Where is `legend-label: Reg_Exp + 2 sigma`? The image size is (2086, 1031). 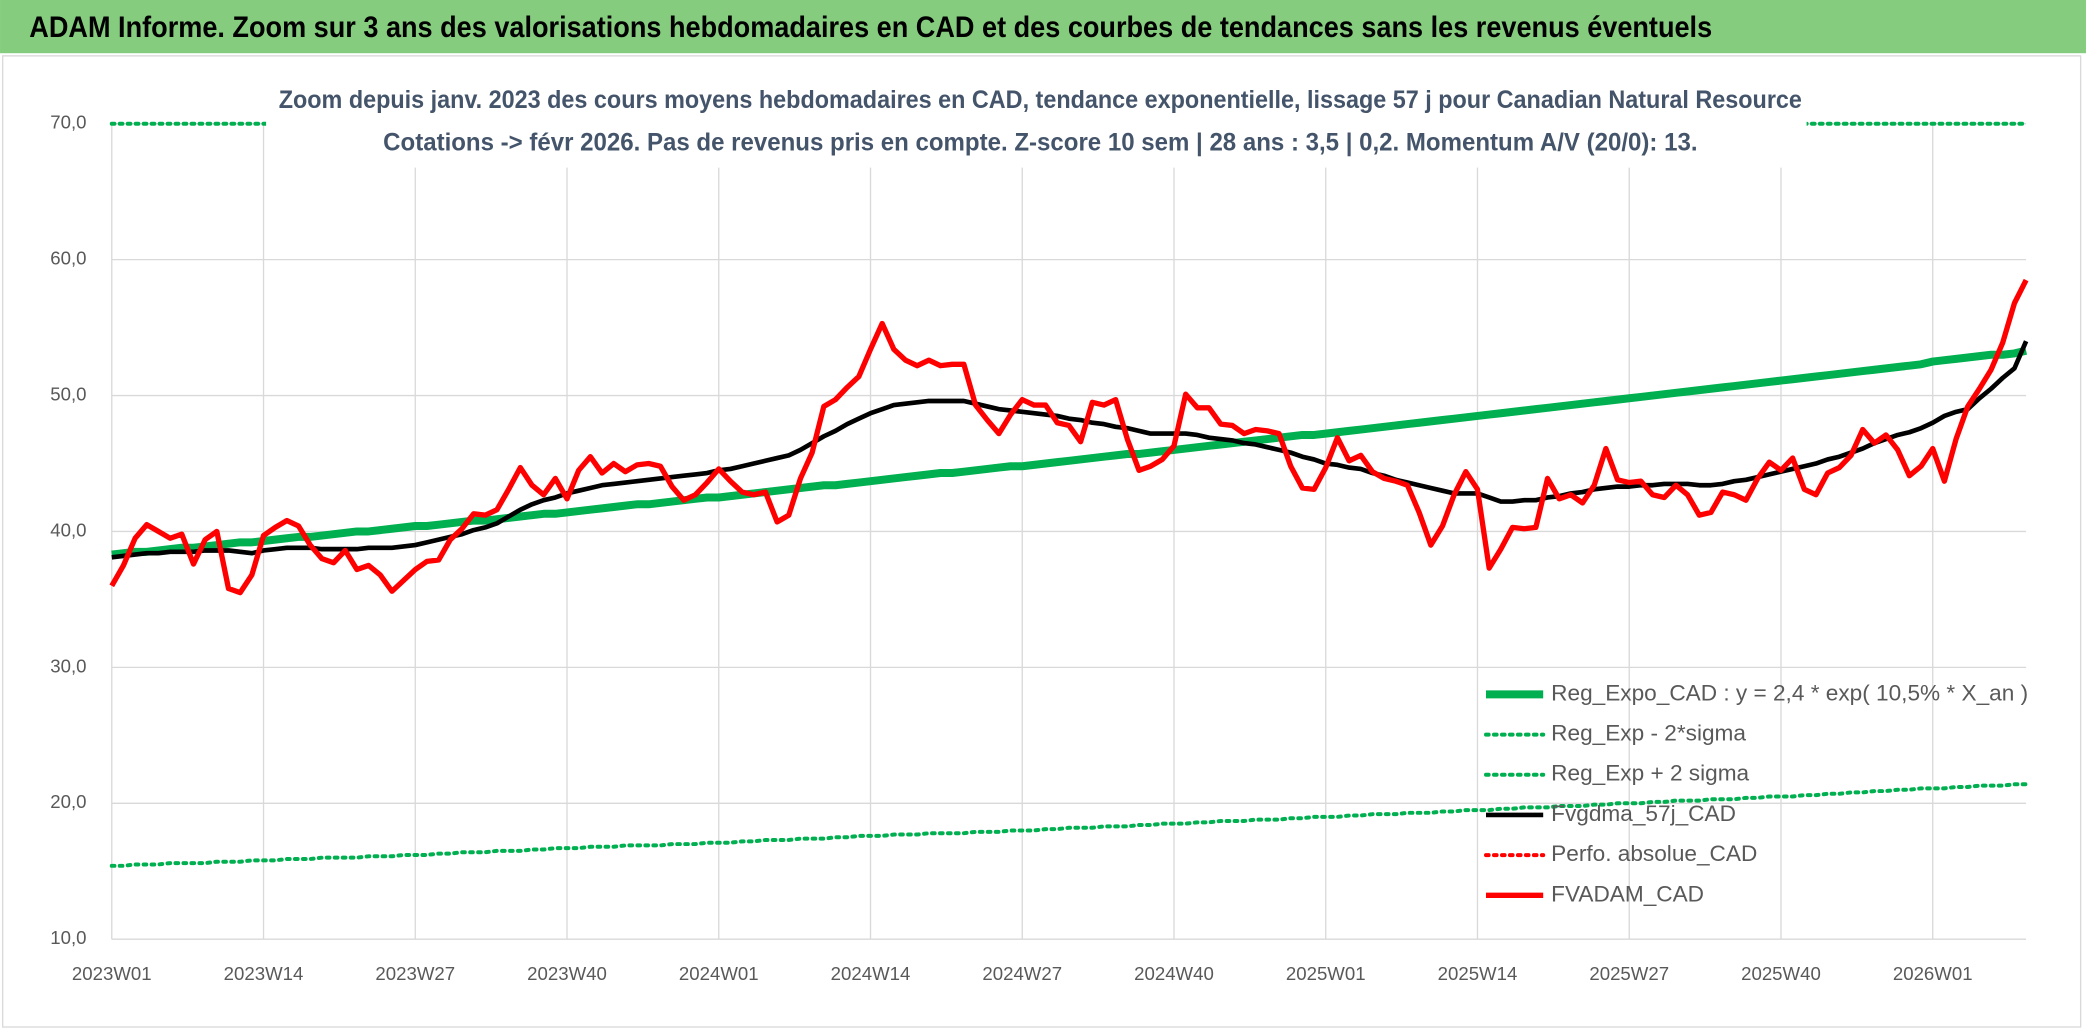
legend-label: Reg_Exp + 2 sigma is located at coordinates (1650, 773).